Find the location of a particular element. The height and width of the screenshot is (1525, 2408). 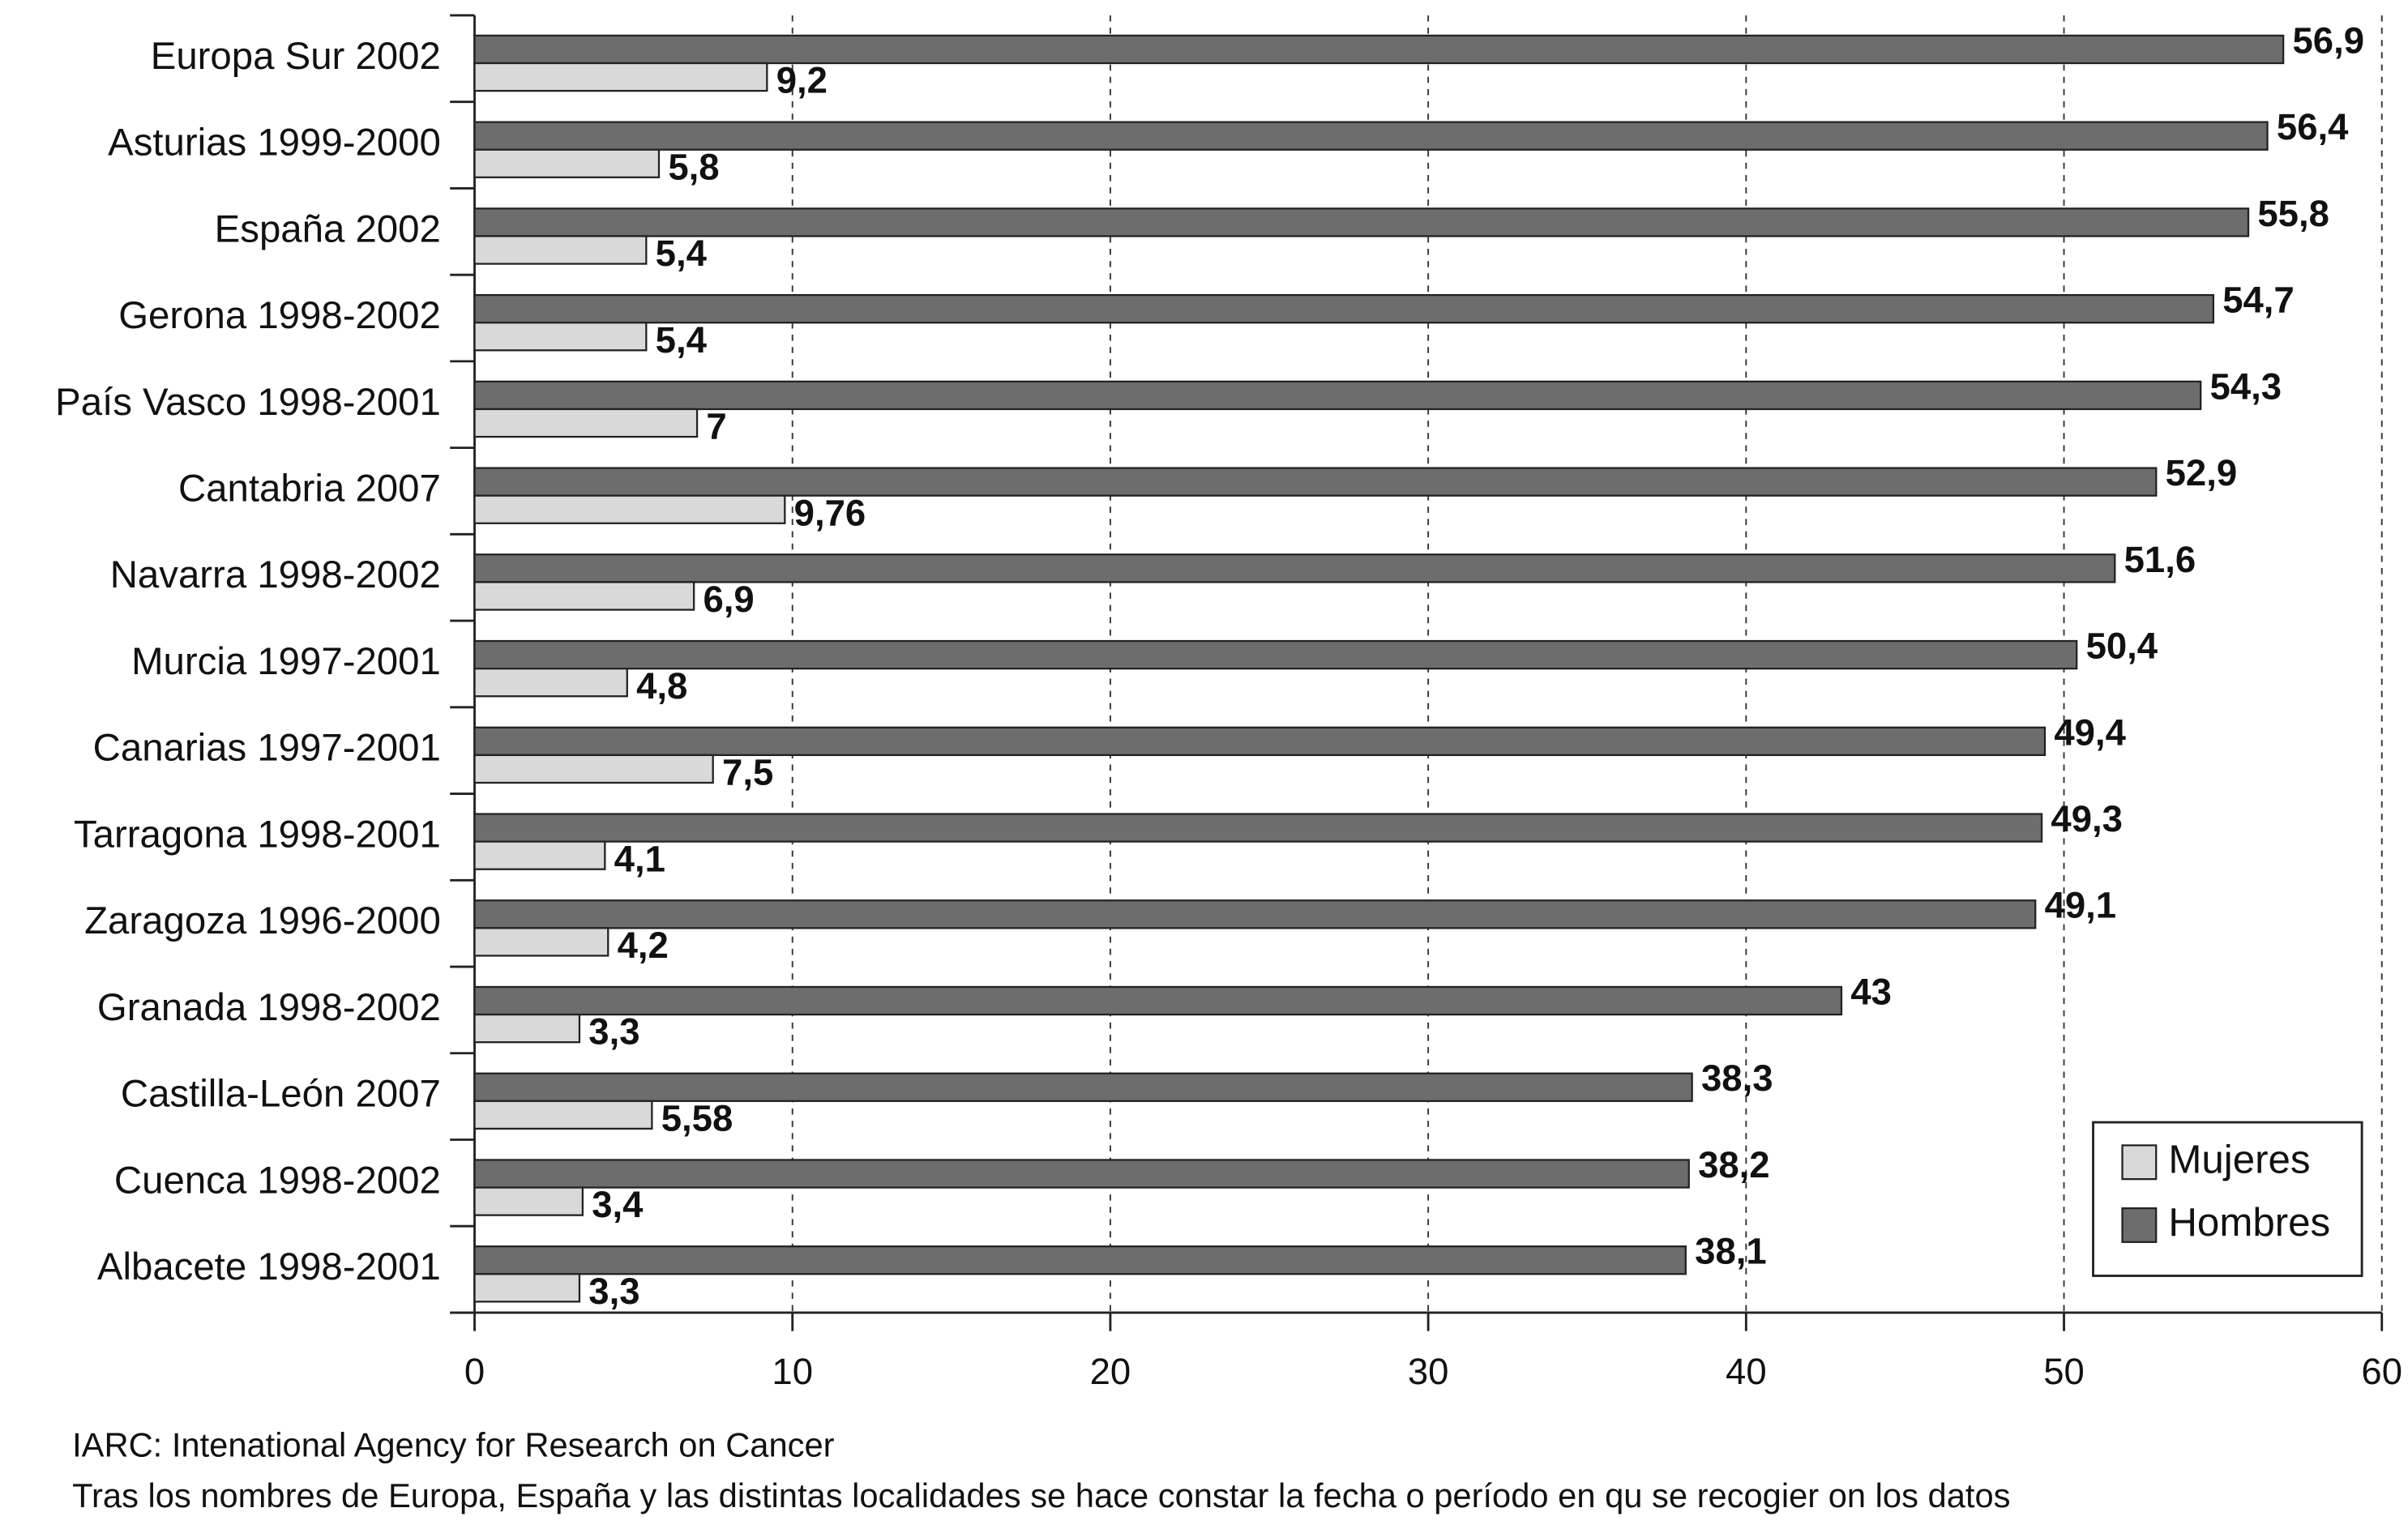

y-tick-label: Navarra 1998-2002 is located at coordinates (275, 574).